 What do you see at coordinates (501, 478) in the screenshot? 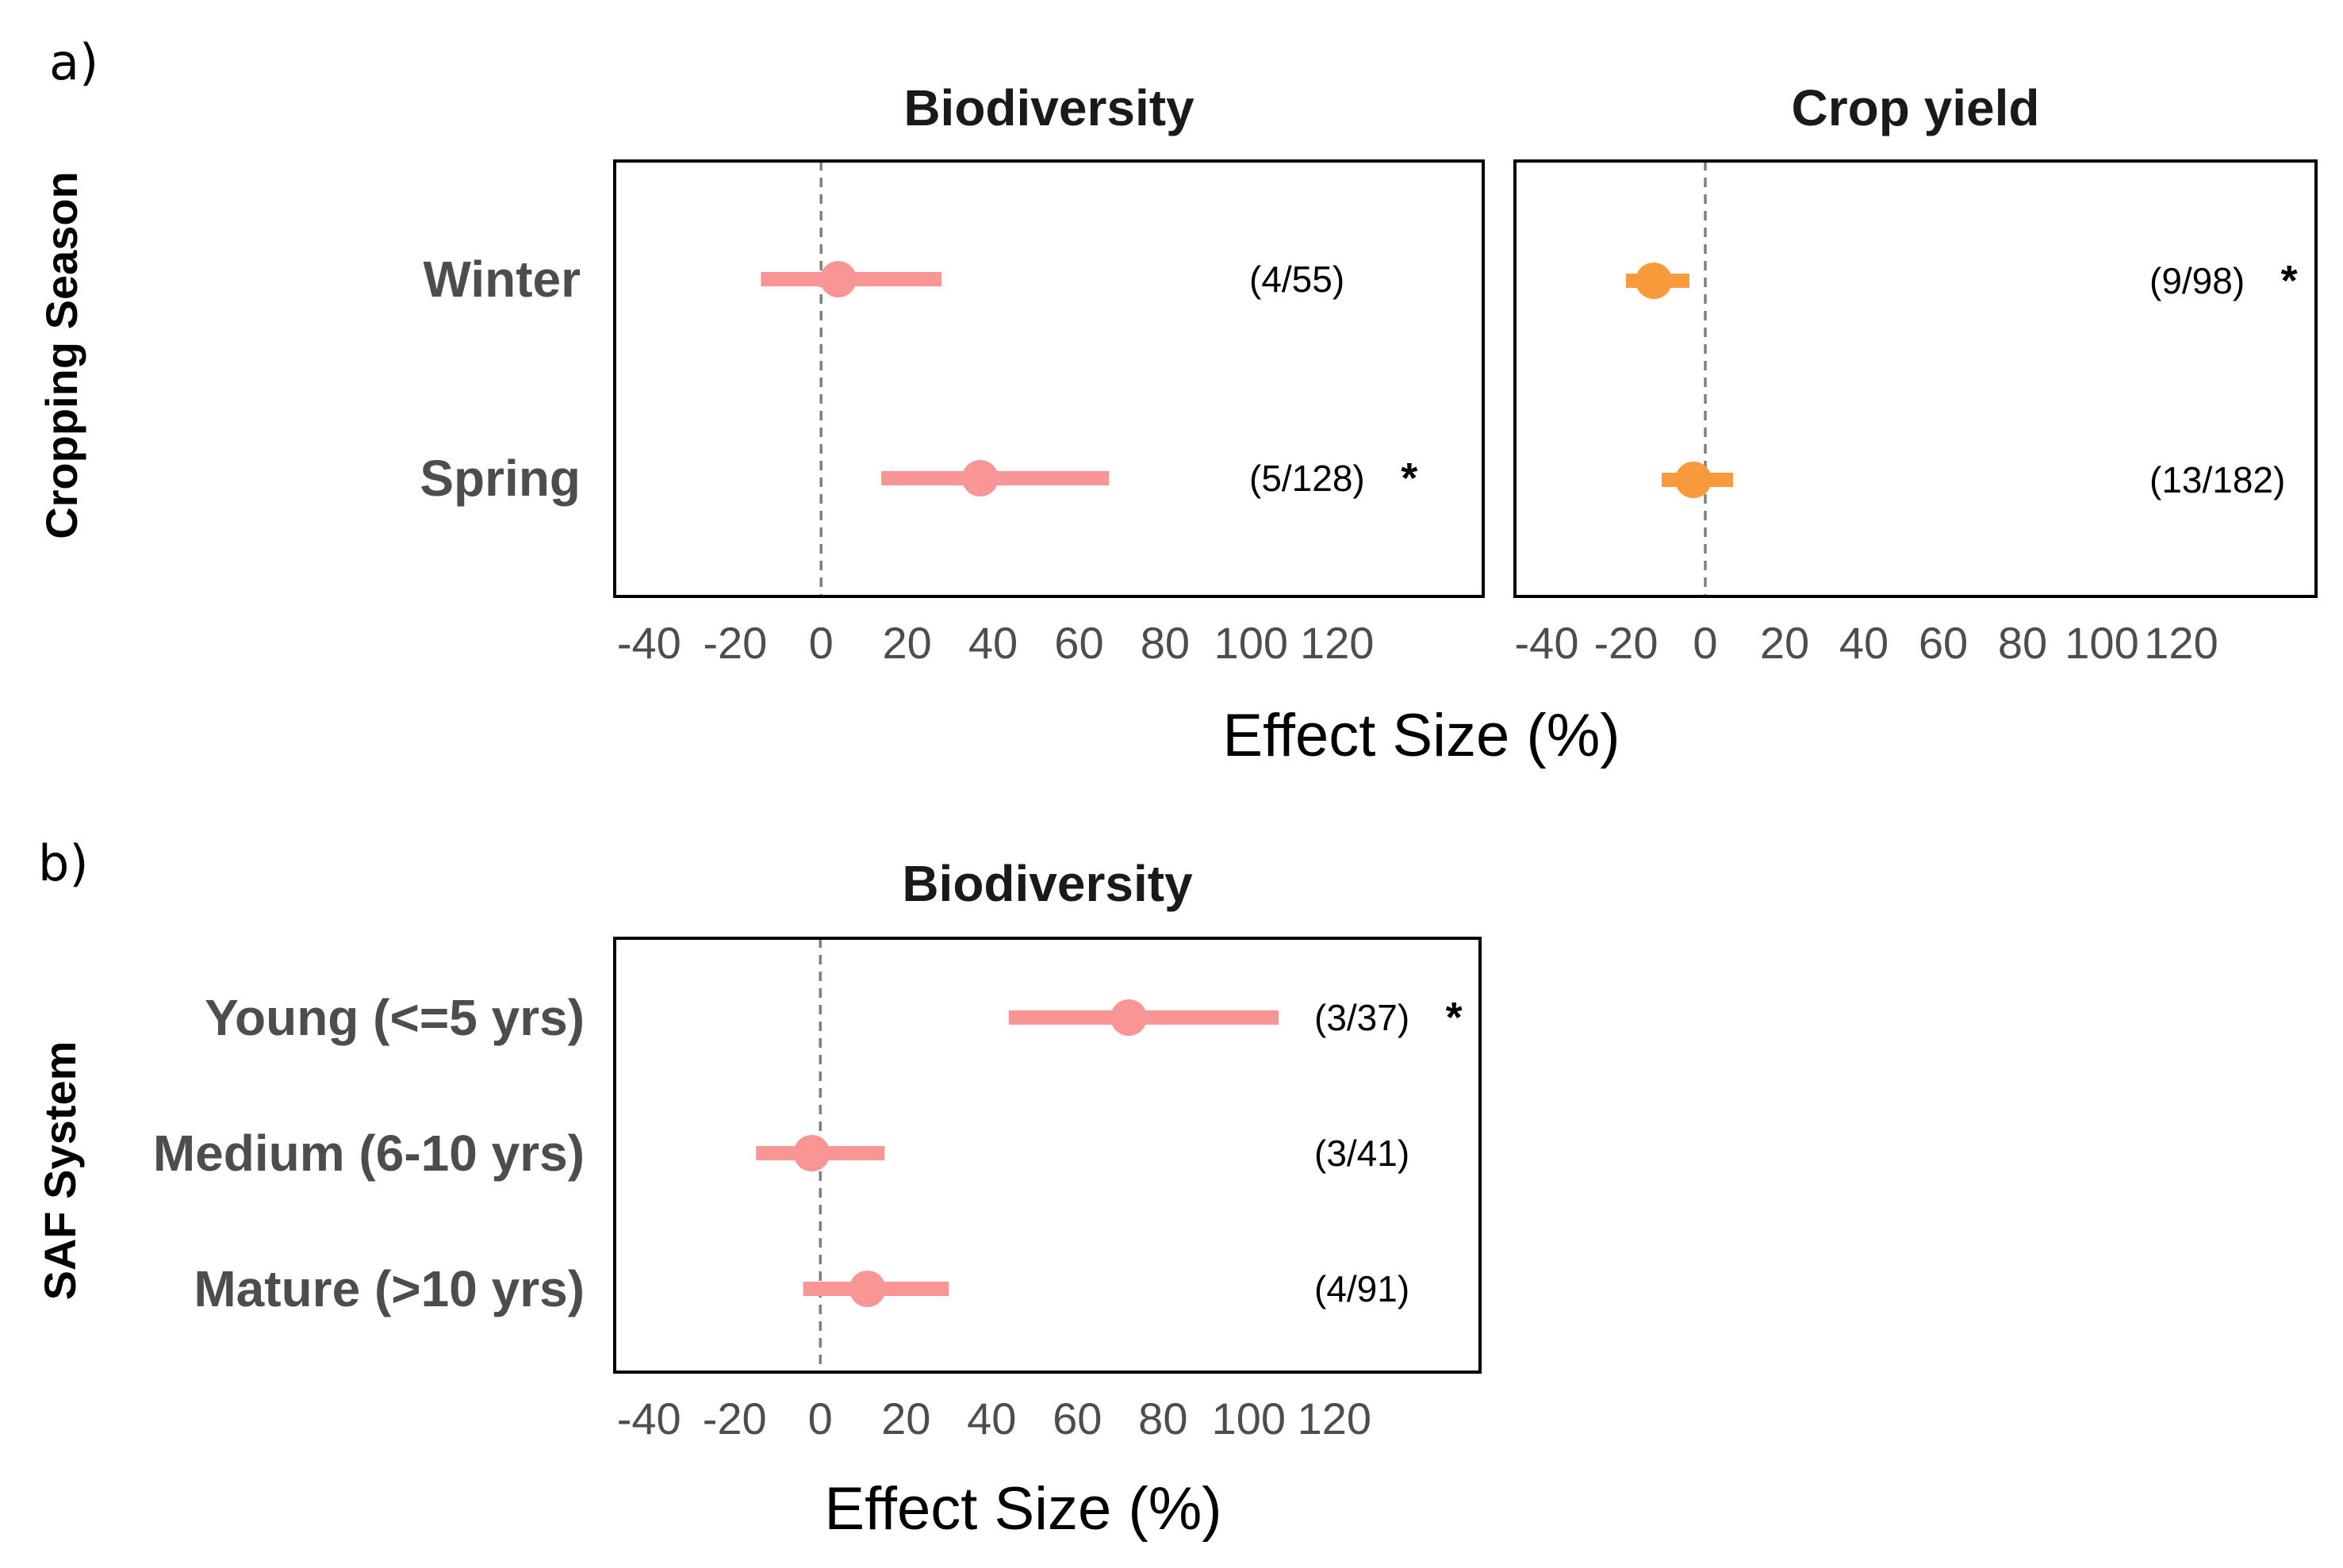
I see `category-label-spring: Spring` at bounding box center [501, 478].